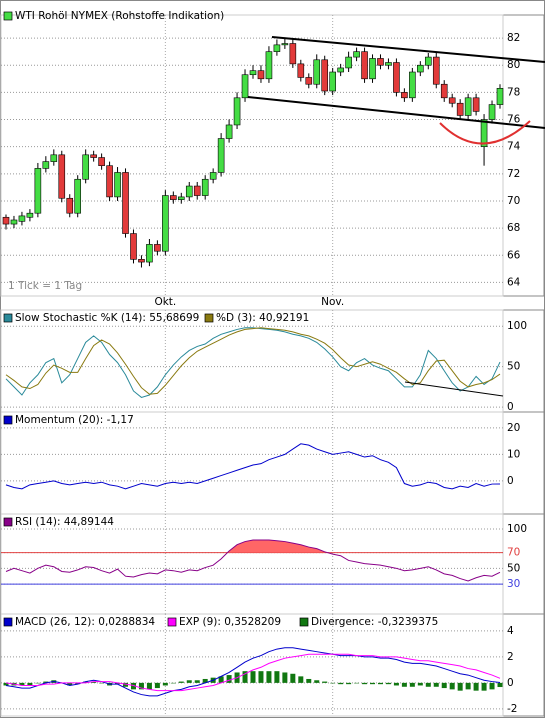  I want to click on plot-frame, so click(252, 665).